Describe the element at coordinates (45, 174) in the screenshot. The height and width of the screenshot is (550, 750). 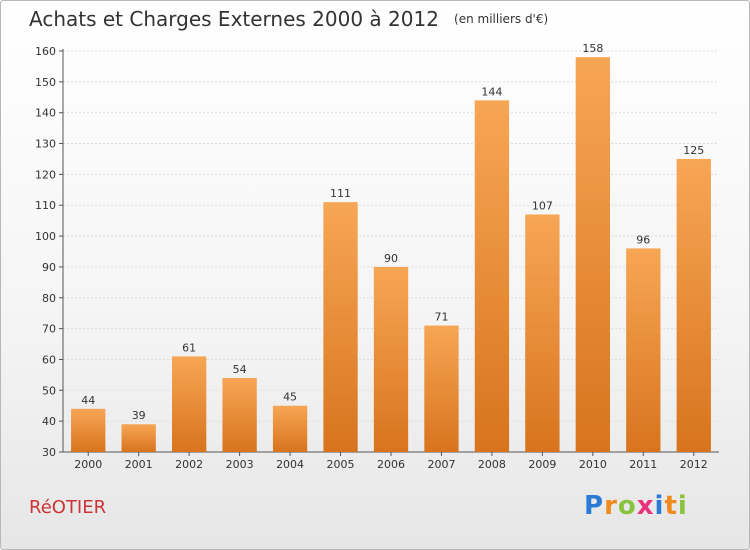
I see `y-tick-label: 120` at that location.